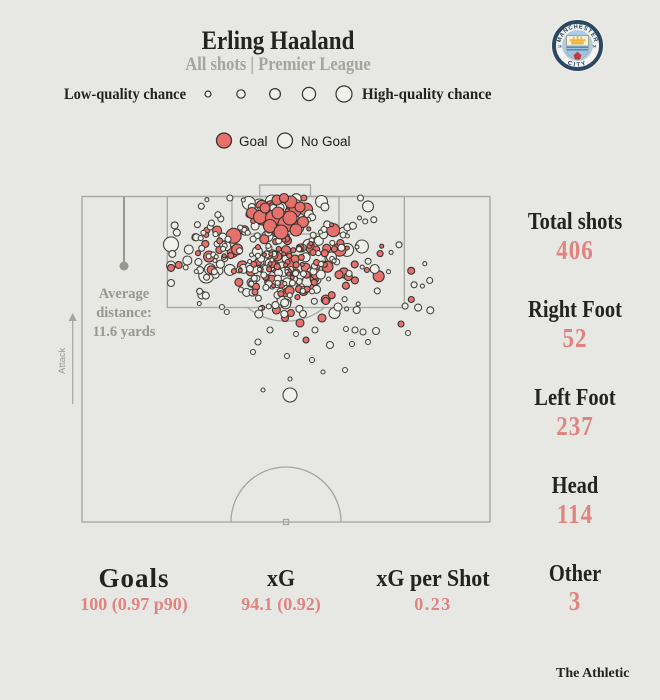 Image resolution: width=660 pixels, height=700 pixels. Describe the element at coordinates (560, 47) in the screenshot. I see `svg-text: 18` at that location.